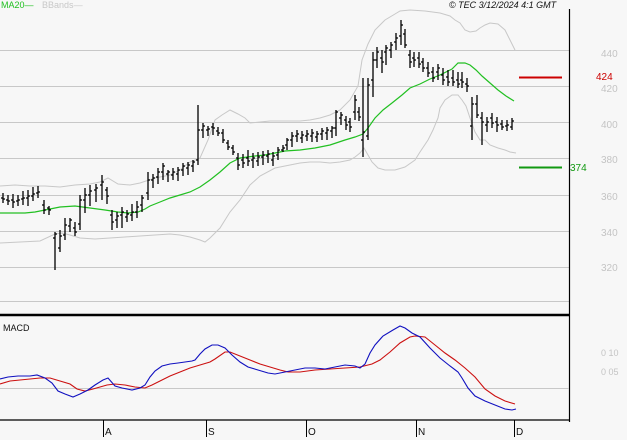 The height and width of the screenshot is (440, 627). Describe the element at coordinates (62, 5) in the screenshot. I see `legend-bbands: BBands—` at that location.